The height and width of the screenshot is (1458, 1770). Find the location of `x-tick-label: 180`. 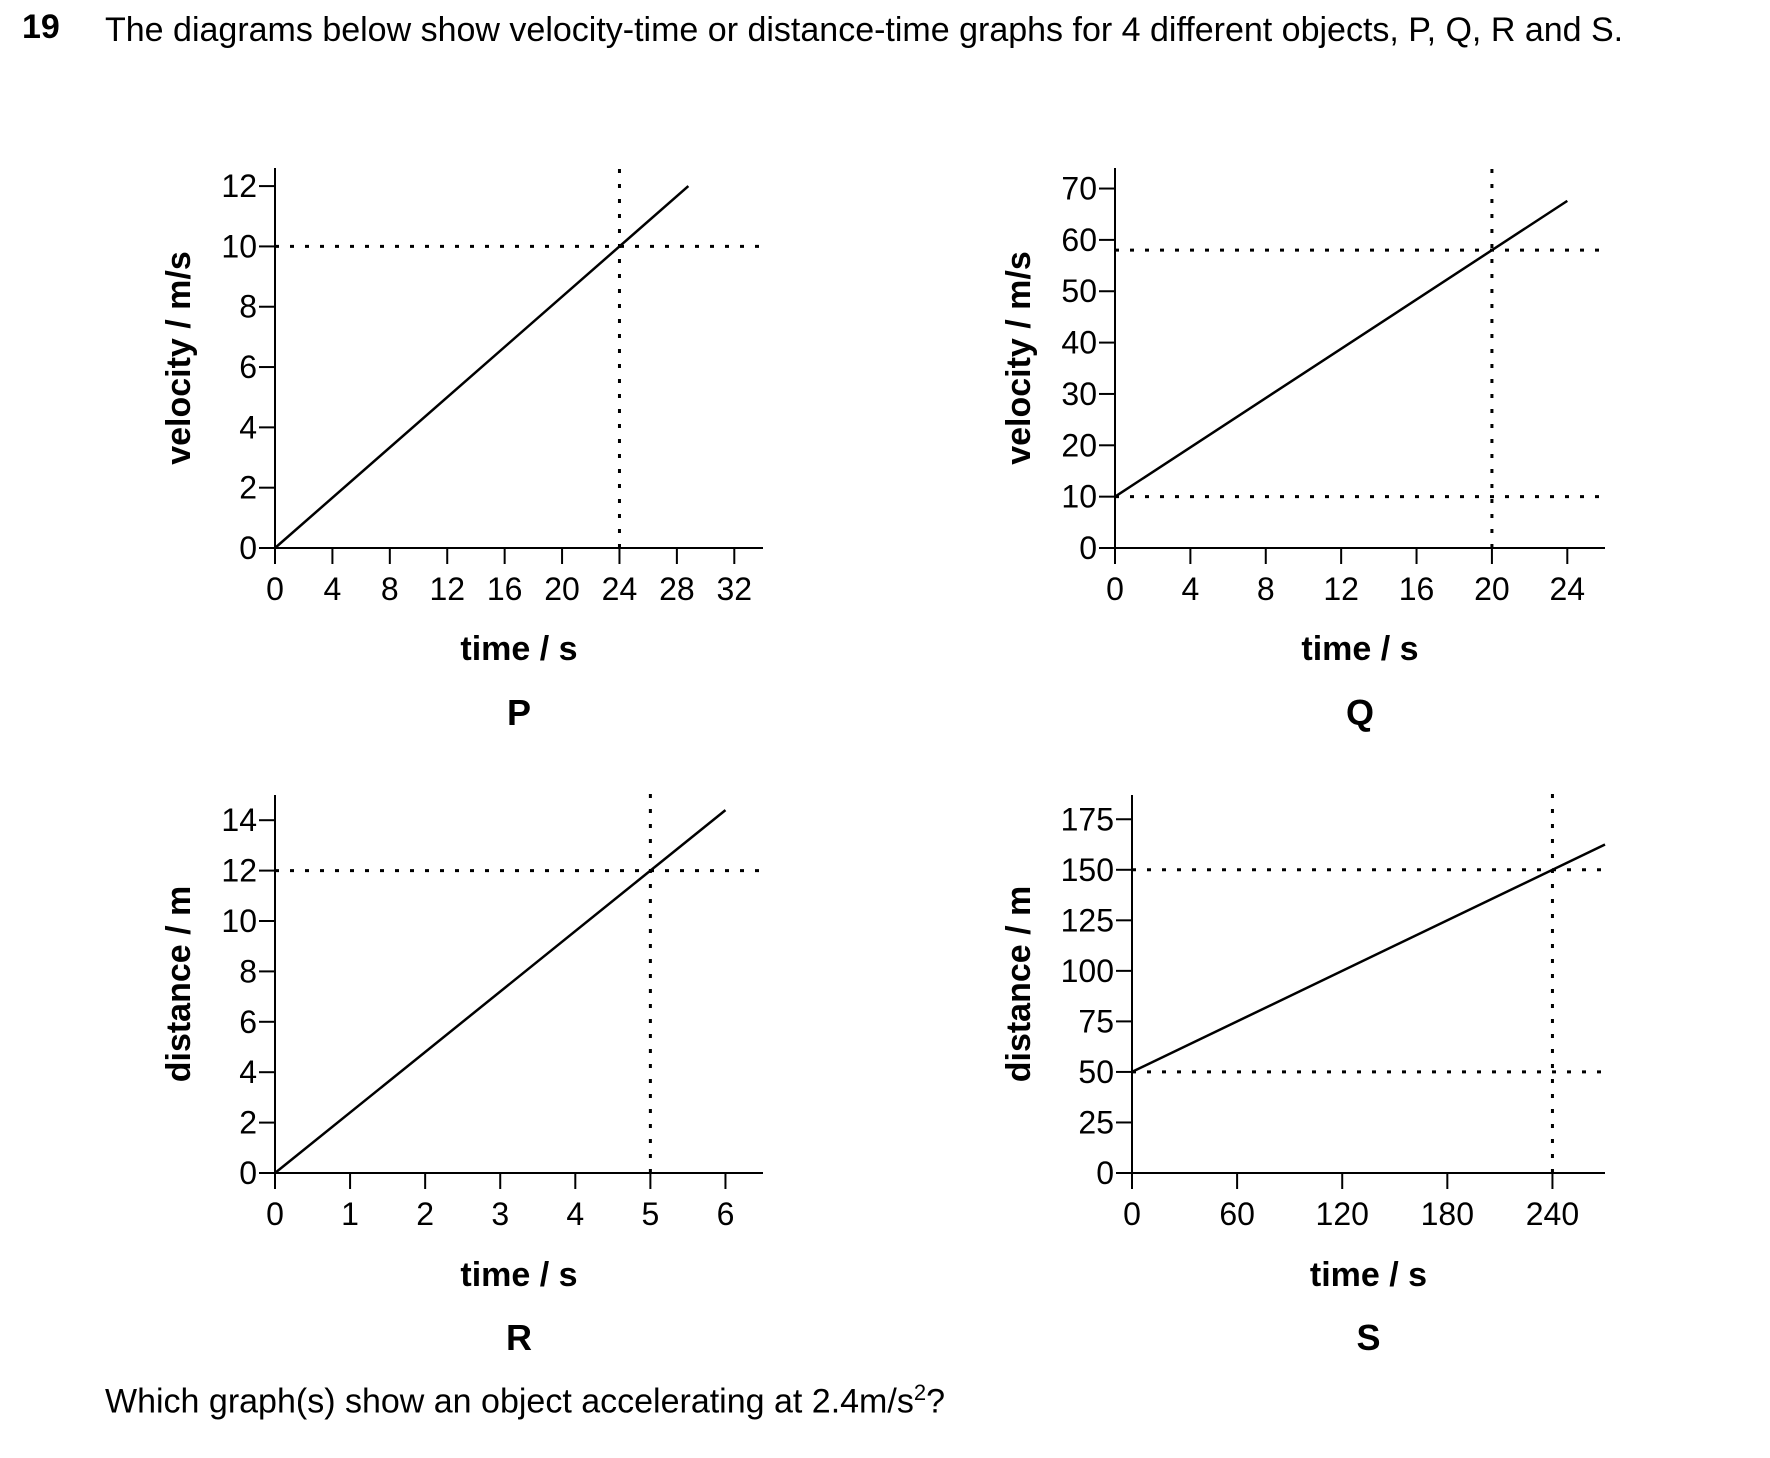

x-tick-label: 180 is located at coordinates (1447, 1214).